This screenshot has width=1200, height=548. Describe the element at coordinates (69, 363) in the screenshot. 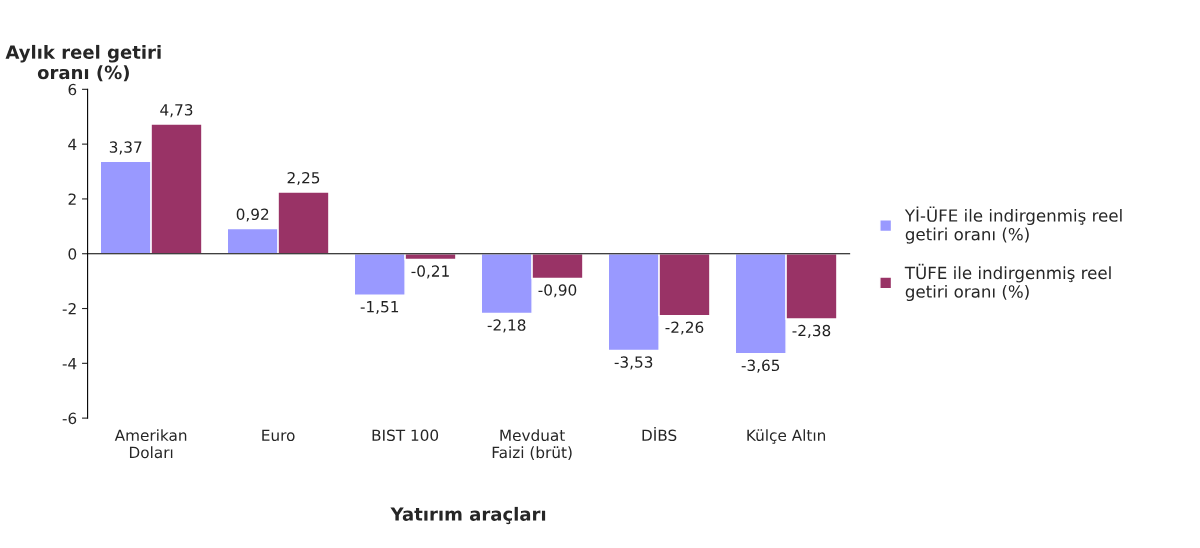

I see `y-tick-label: -4` at that location.